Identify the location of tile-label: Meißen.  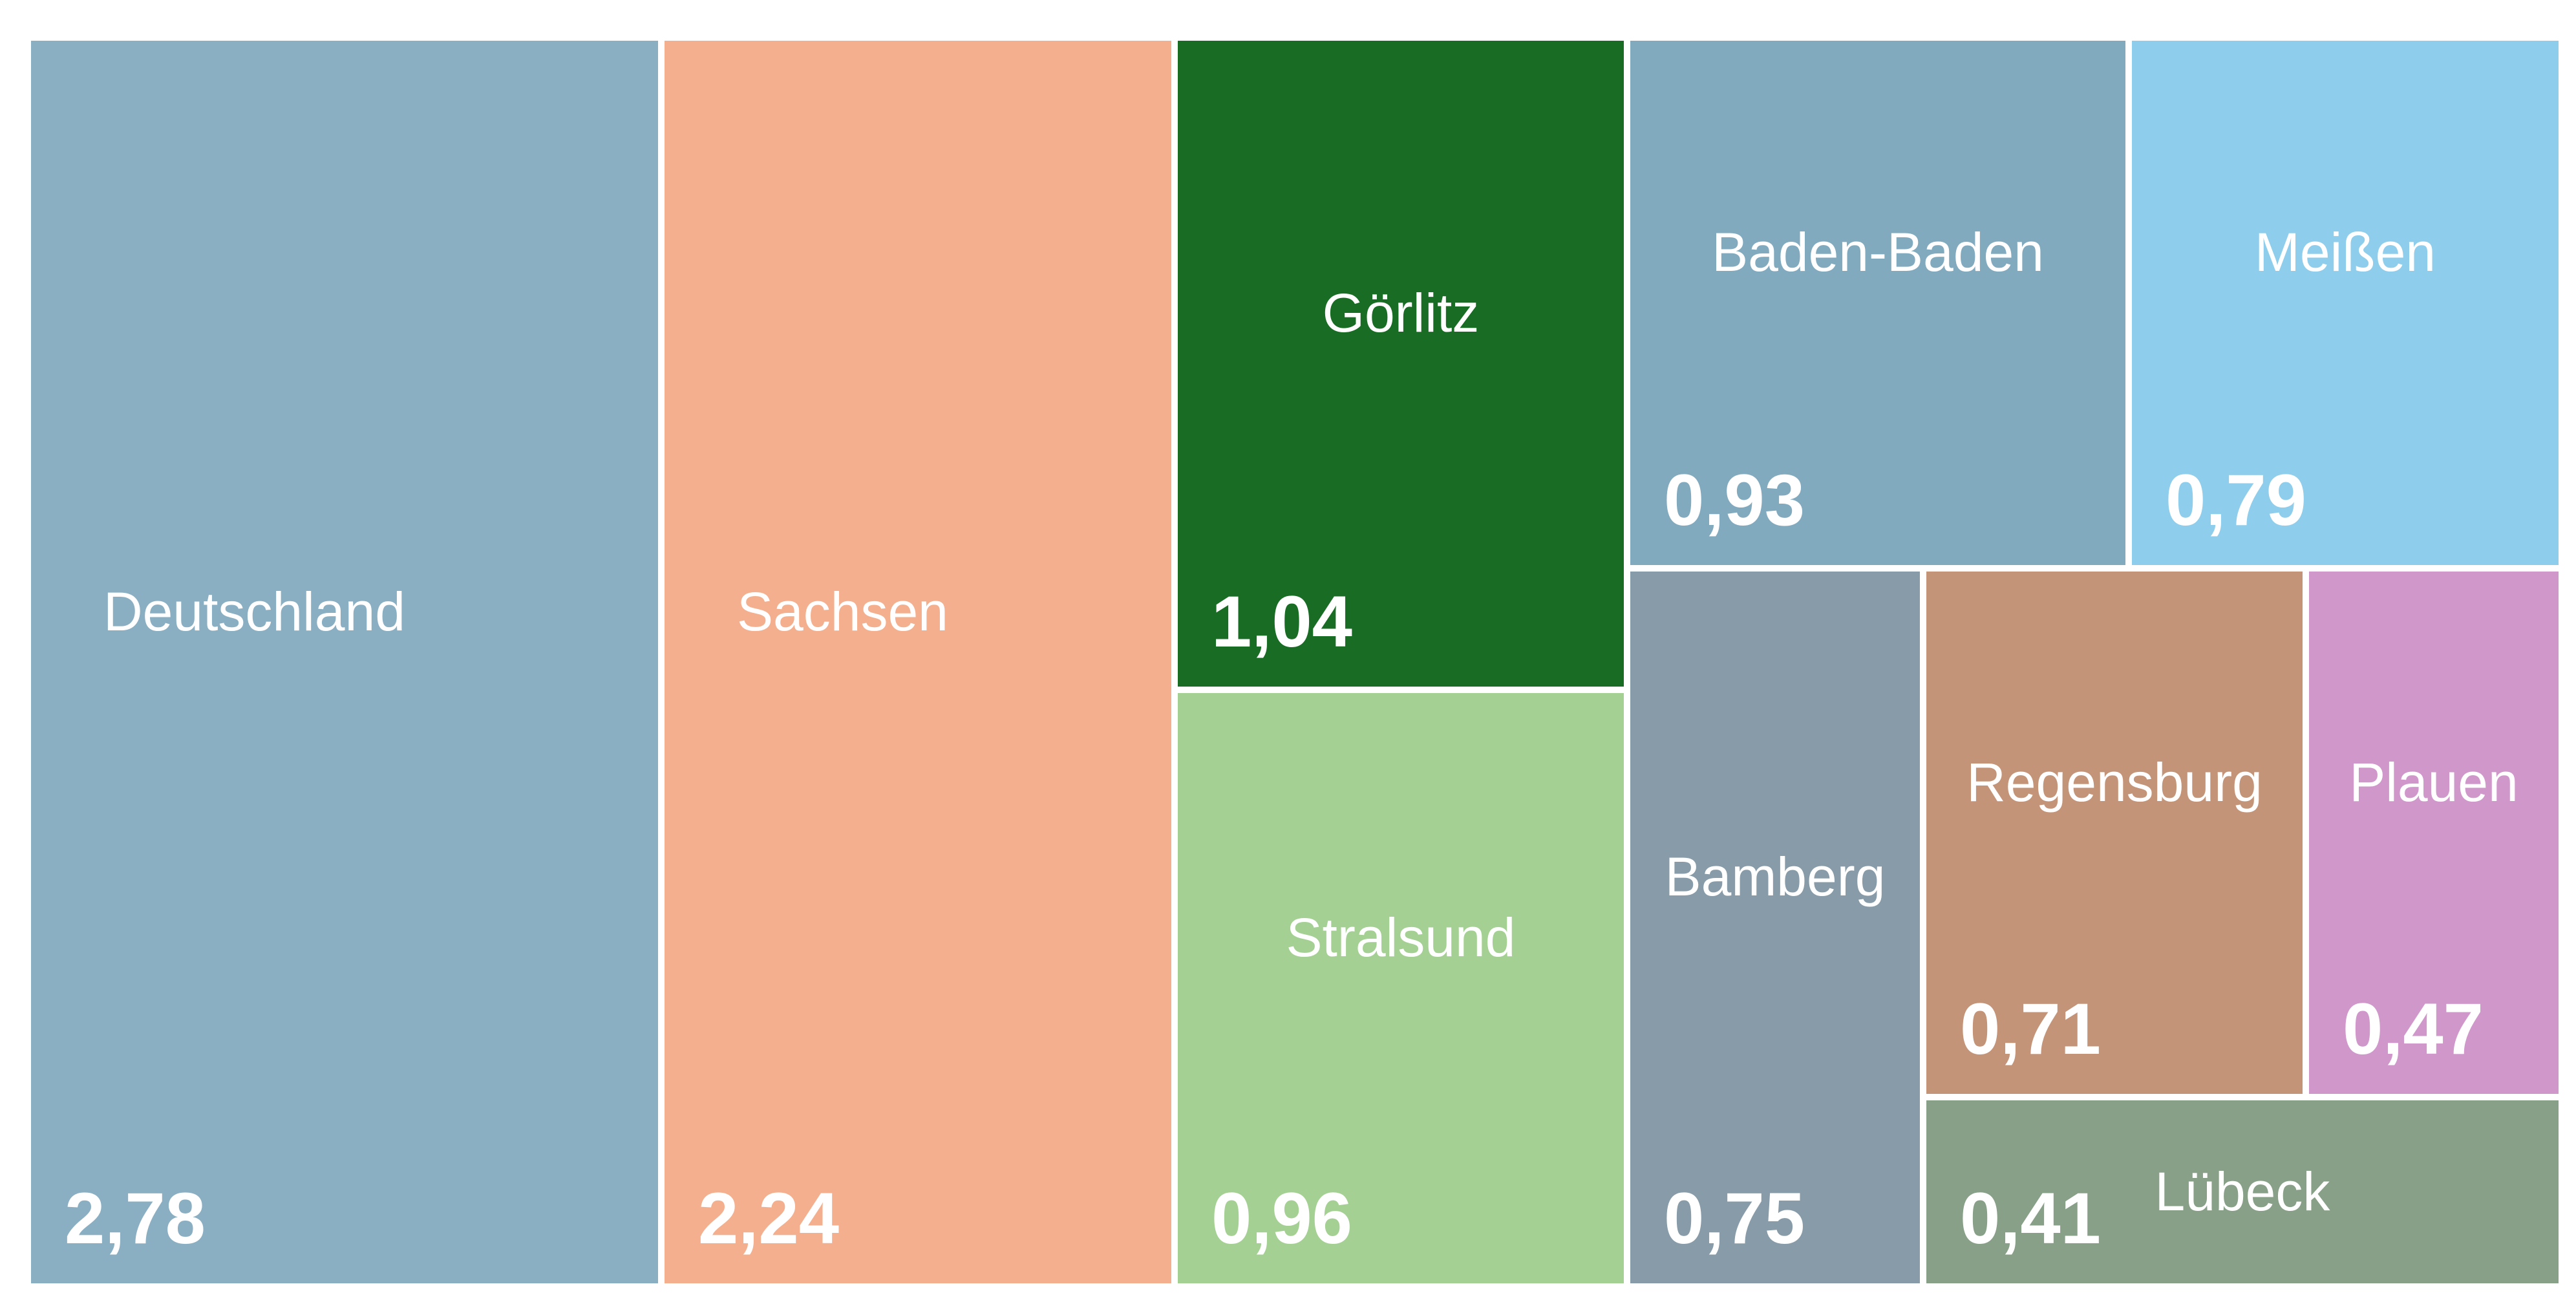
(2345, 252).